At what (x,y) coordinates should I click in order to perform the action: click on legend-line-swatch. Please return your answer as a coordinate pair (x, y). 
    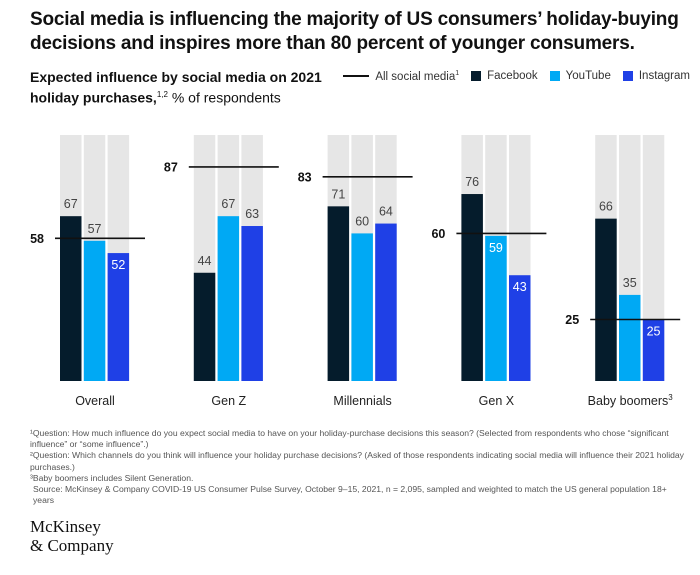
    Looking at the image, I should click on (356, 76).